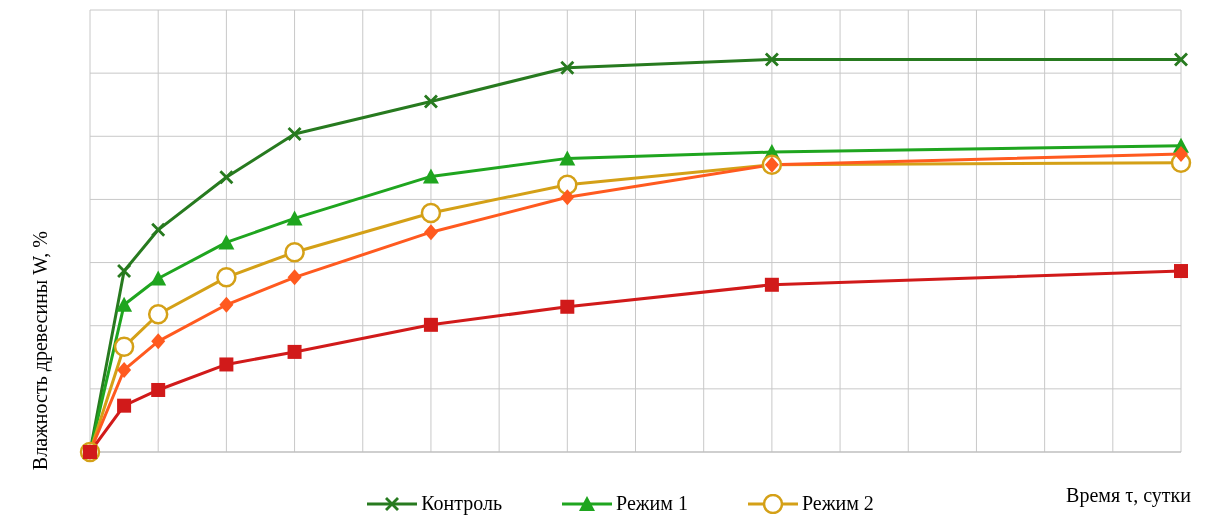 This screenshot has width=1207, height=525. What do you see at coordinates (651, 503) in the screenshot?
I see `legend-label: Режим 1` at bounding box center [651, 503].